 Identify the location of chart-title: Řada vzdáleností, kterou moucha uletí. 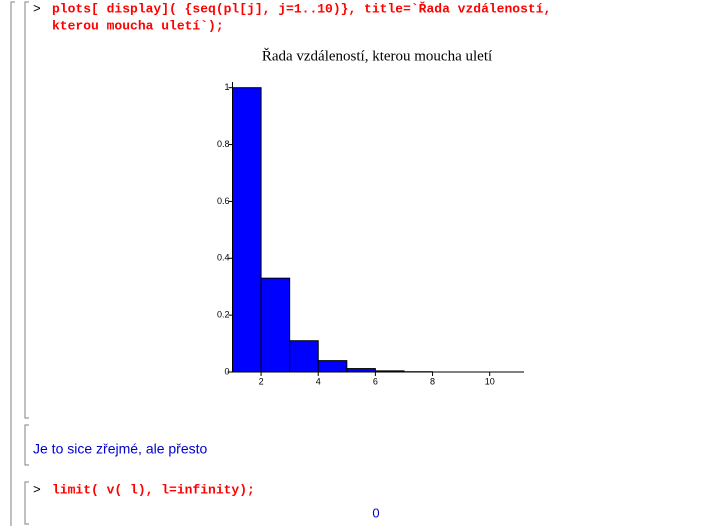
(377, 55).